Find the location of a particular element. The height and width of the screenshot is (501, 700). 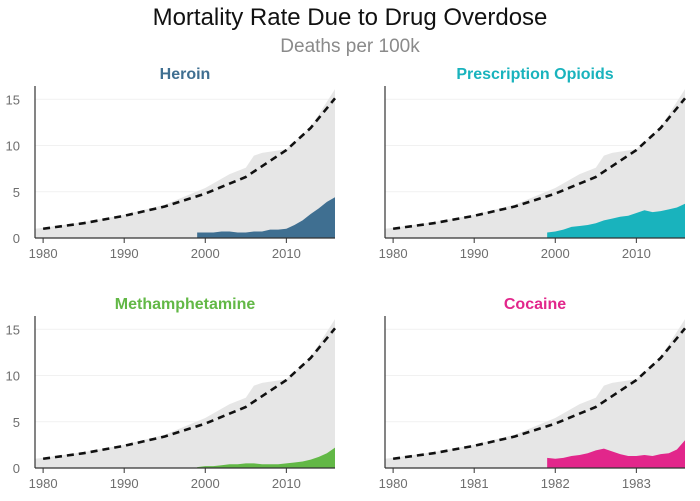

panel-title: Methamphetamine is located at coordinates (185, 304).